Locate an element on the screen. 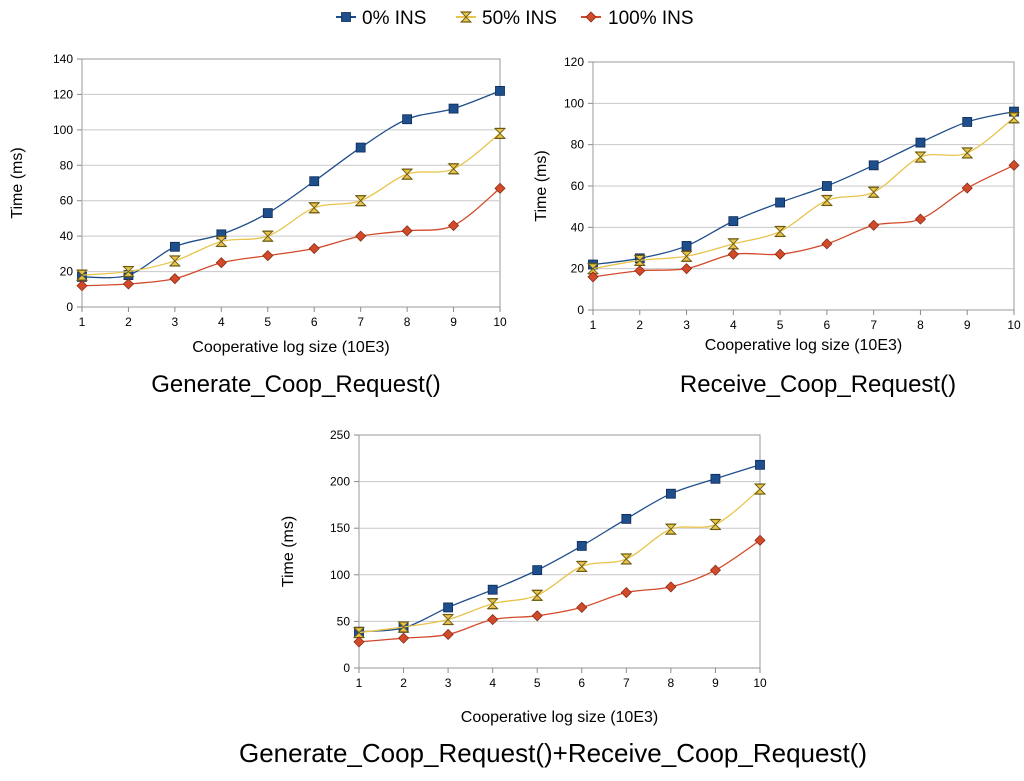 Image resolution: width=1024 pixels, height=781 pixels. chart-title: Receive_Coop_Request() is located at coordinates (818, 384).